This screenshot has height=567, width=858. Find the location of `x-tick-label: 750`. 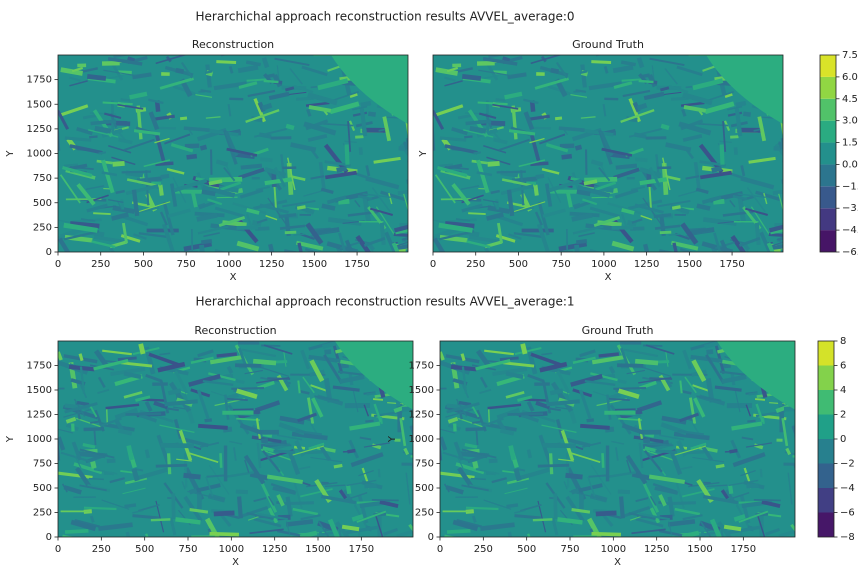

x-tick-label: 750 is located at coordinates (186, 264).